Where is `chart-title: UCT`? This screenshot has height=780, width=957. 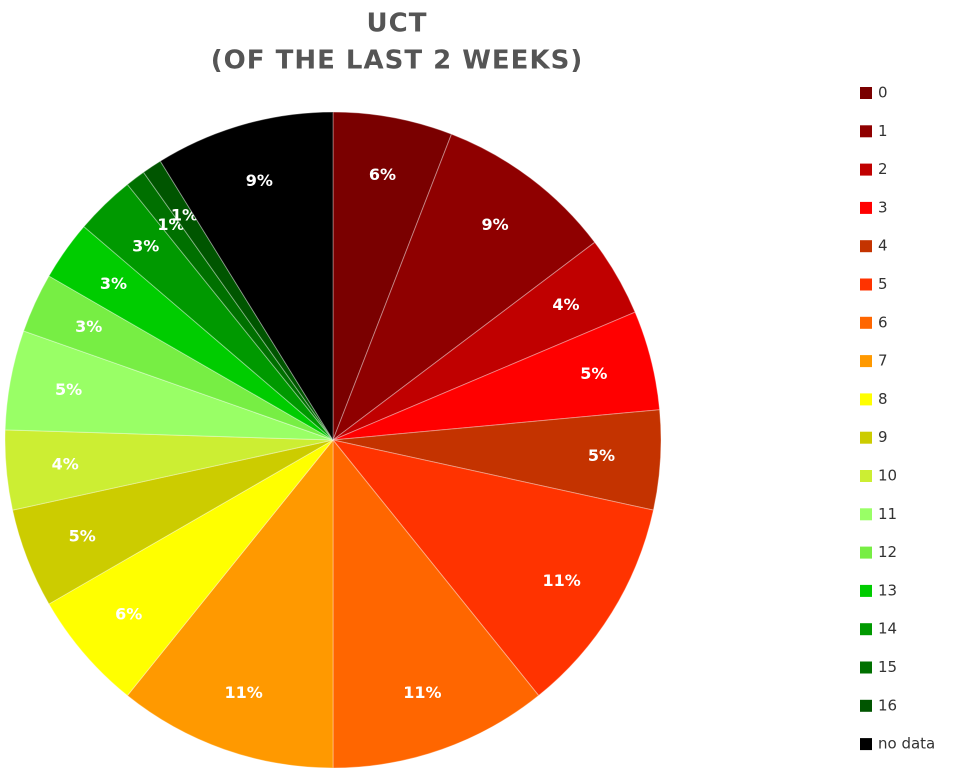 chart-title: UCT is located at coordinates (397, 24).